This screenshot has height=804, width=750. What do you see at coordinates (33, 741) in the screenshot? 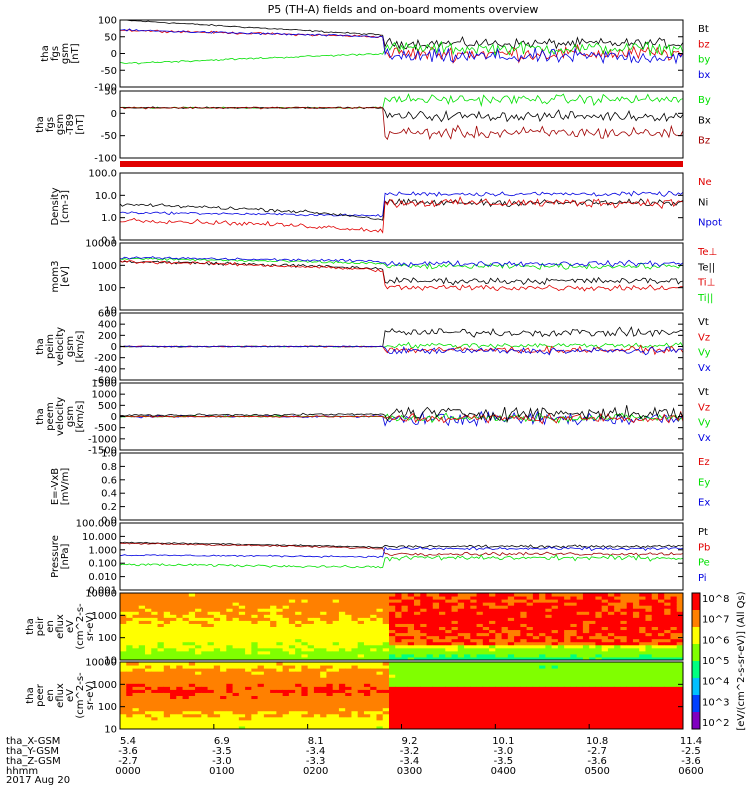
I see `footer-row-label: tha_X-GSM` at bounding box center [33, 741].